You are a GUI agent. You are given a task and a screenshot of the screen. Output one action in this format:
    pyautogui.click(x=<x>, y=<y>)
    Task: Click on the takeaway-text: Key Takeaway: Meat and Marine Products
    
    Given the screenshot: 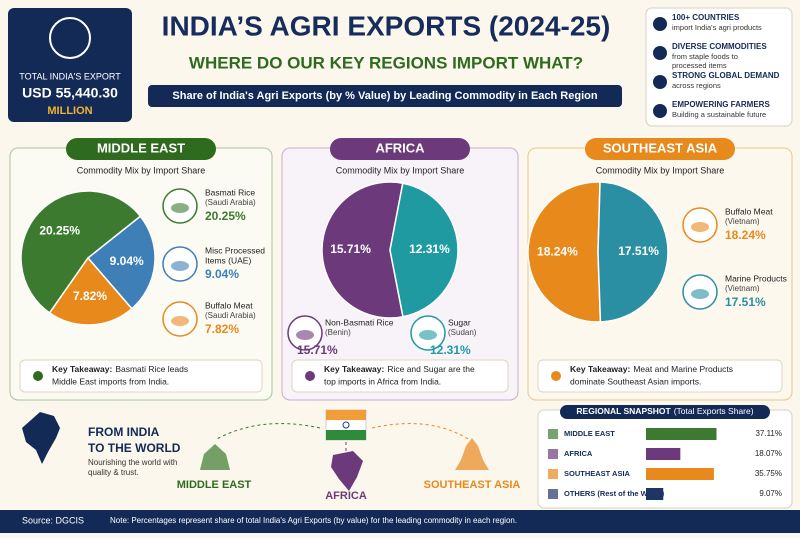 What is the action you would take?
    pyautogui.click(x=651, y=369)
    